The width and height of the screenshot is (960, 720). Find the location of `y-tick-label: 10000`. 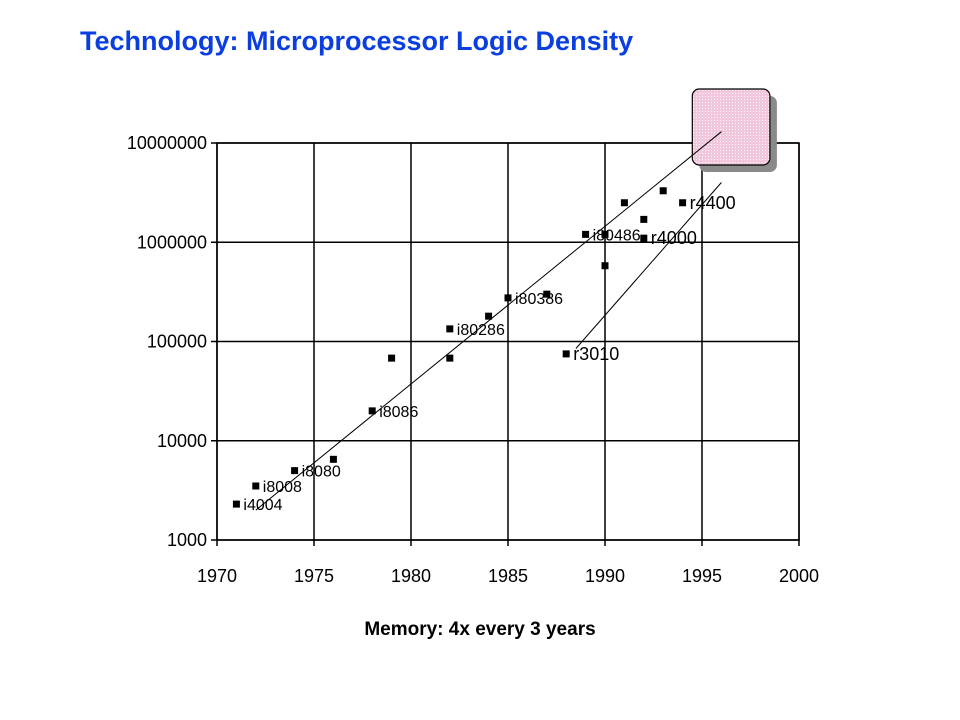

y-tick-label: 10000 is located at coordinates (182, 441).